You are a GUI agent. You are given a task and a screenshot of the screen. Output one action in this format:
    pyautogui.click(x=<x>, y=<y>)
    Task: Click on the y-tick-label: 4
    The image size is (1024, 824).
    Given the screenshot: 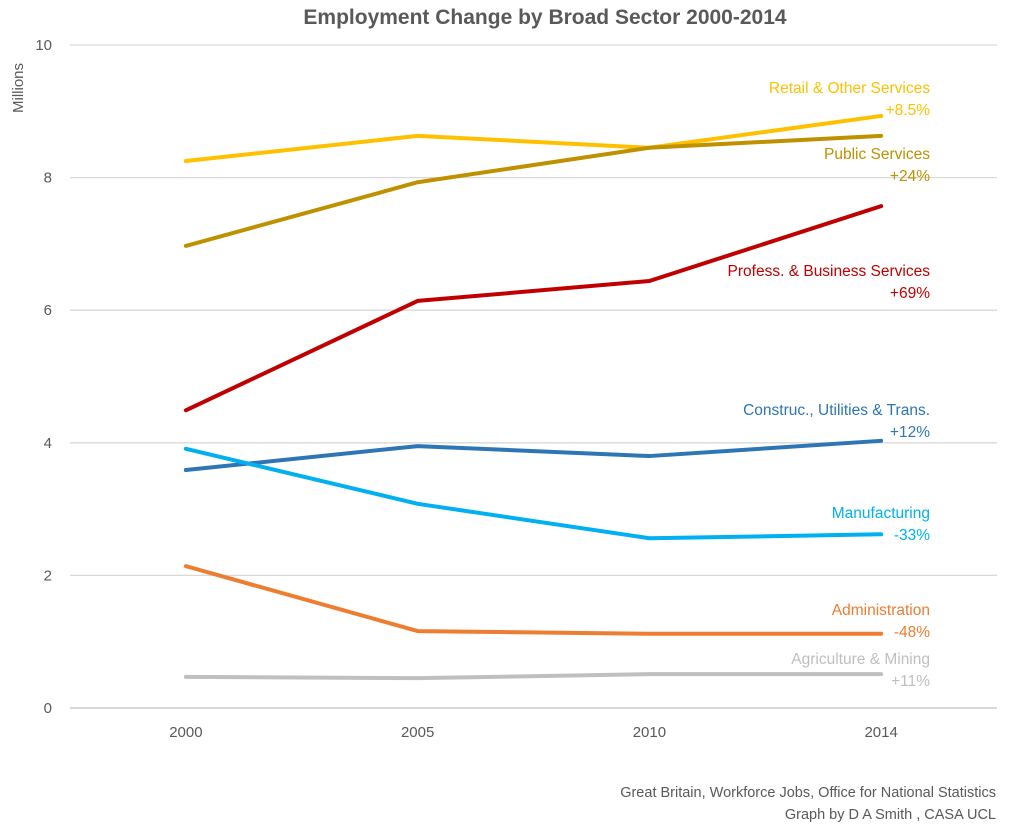 What is the action you would take?
    pyautogui.click(x=48, y=443)
    